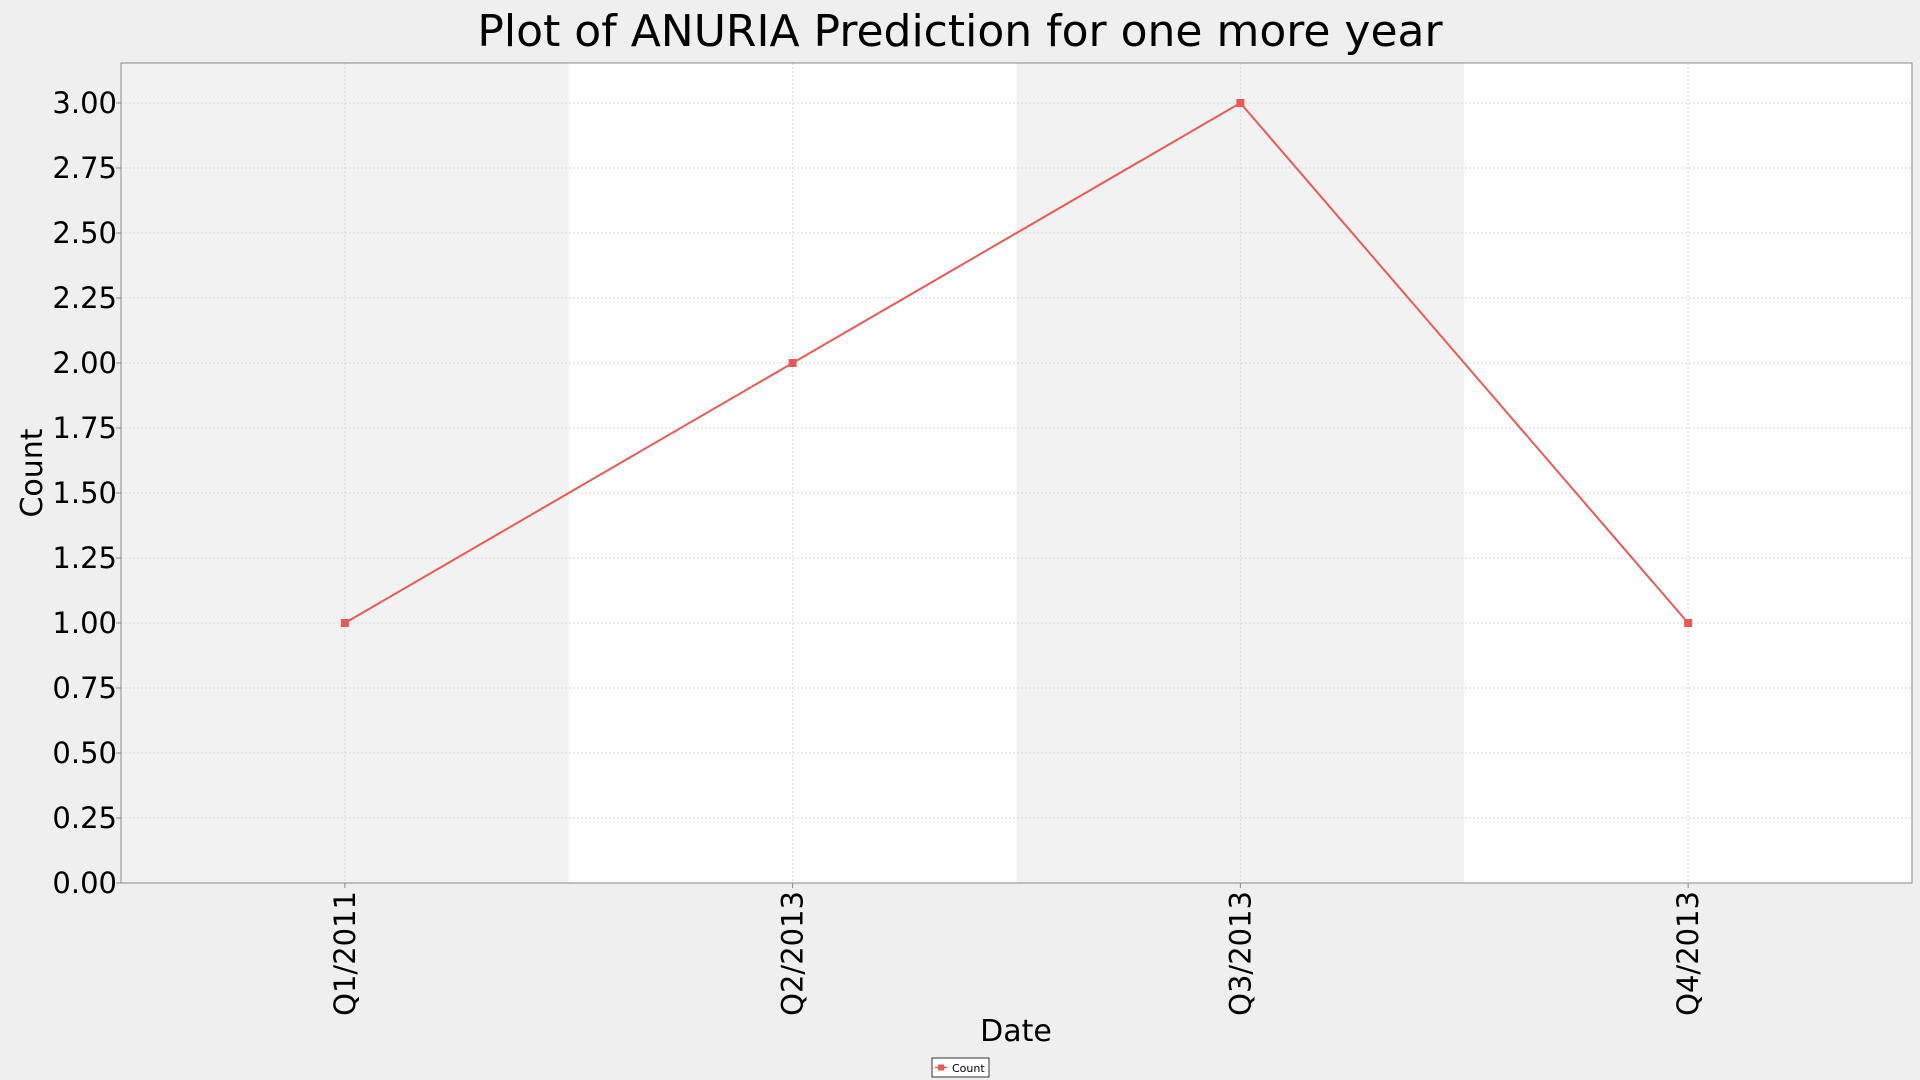 The height and width of the screenshot is (1080, 1920). Describe the element at coordinates (84, 753) in the screenshot. I see `y-tick-label: 0.50` at that location.